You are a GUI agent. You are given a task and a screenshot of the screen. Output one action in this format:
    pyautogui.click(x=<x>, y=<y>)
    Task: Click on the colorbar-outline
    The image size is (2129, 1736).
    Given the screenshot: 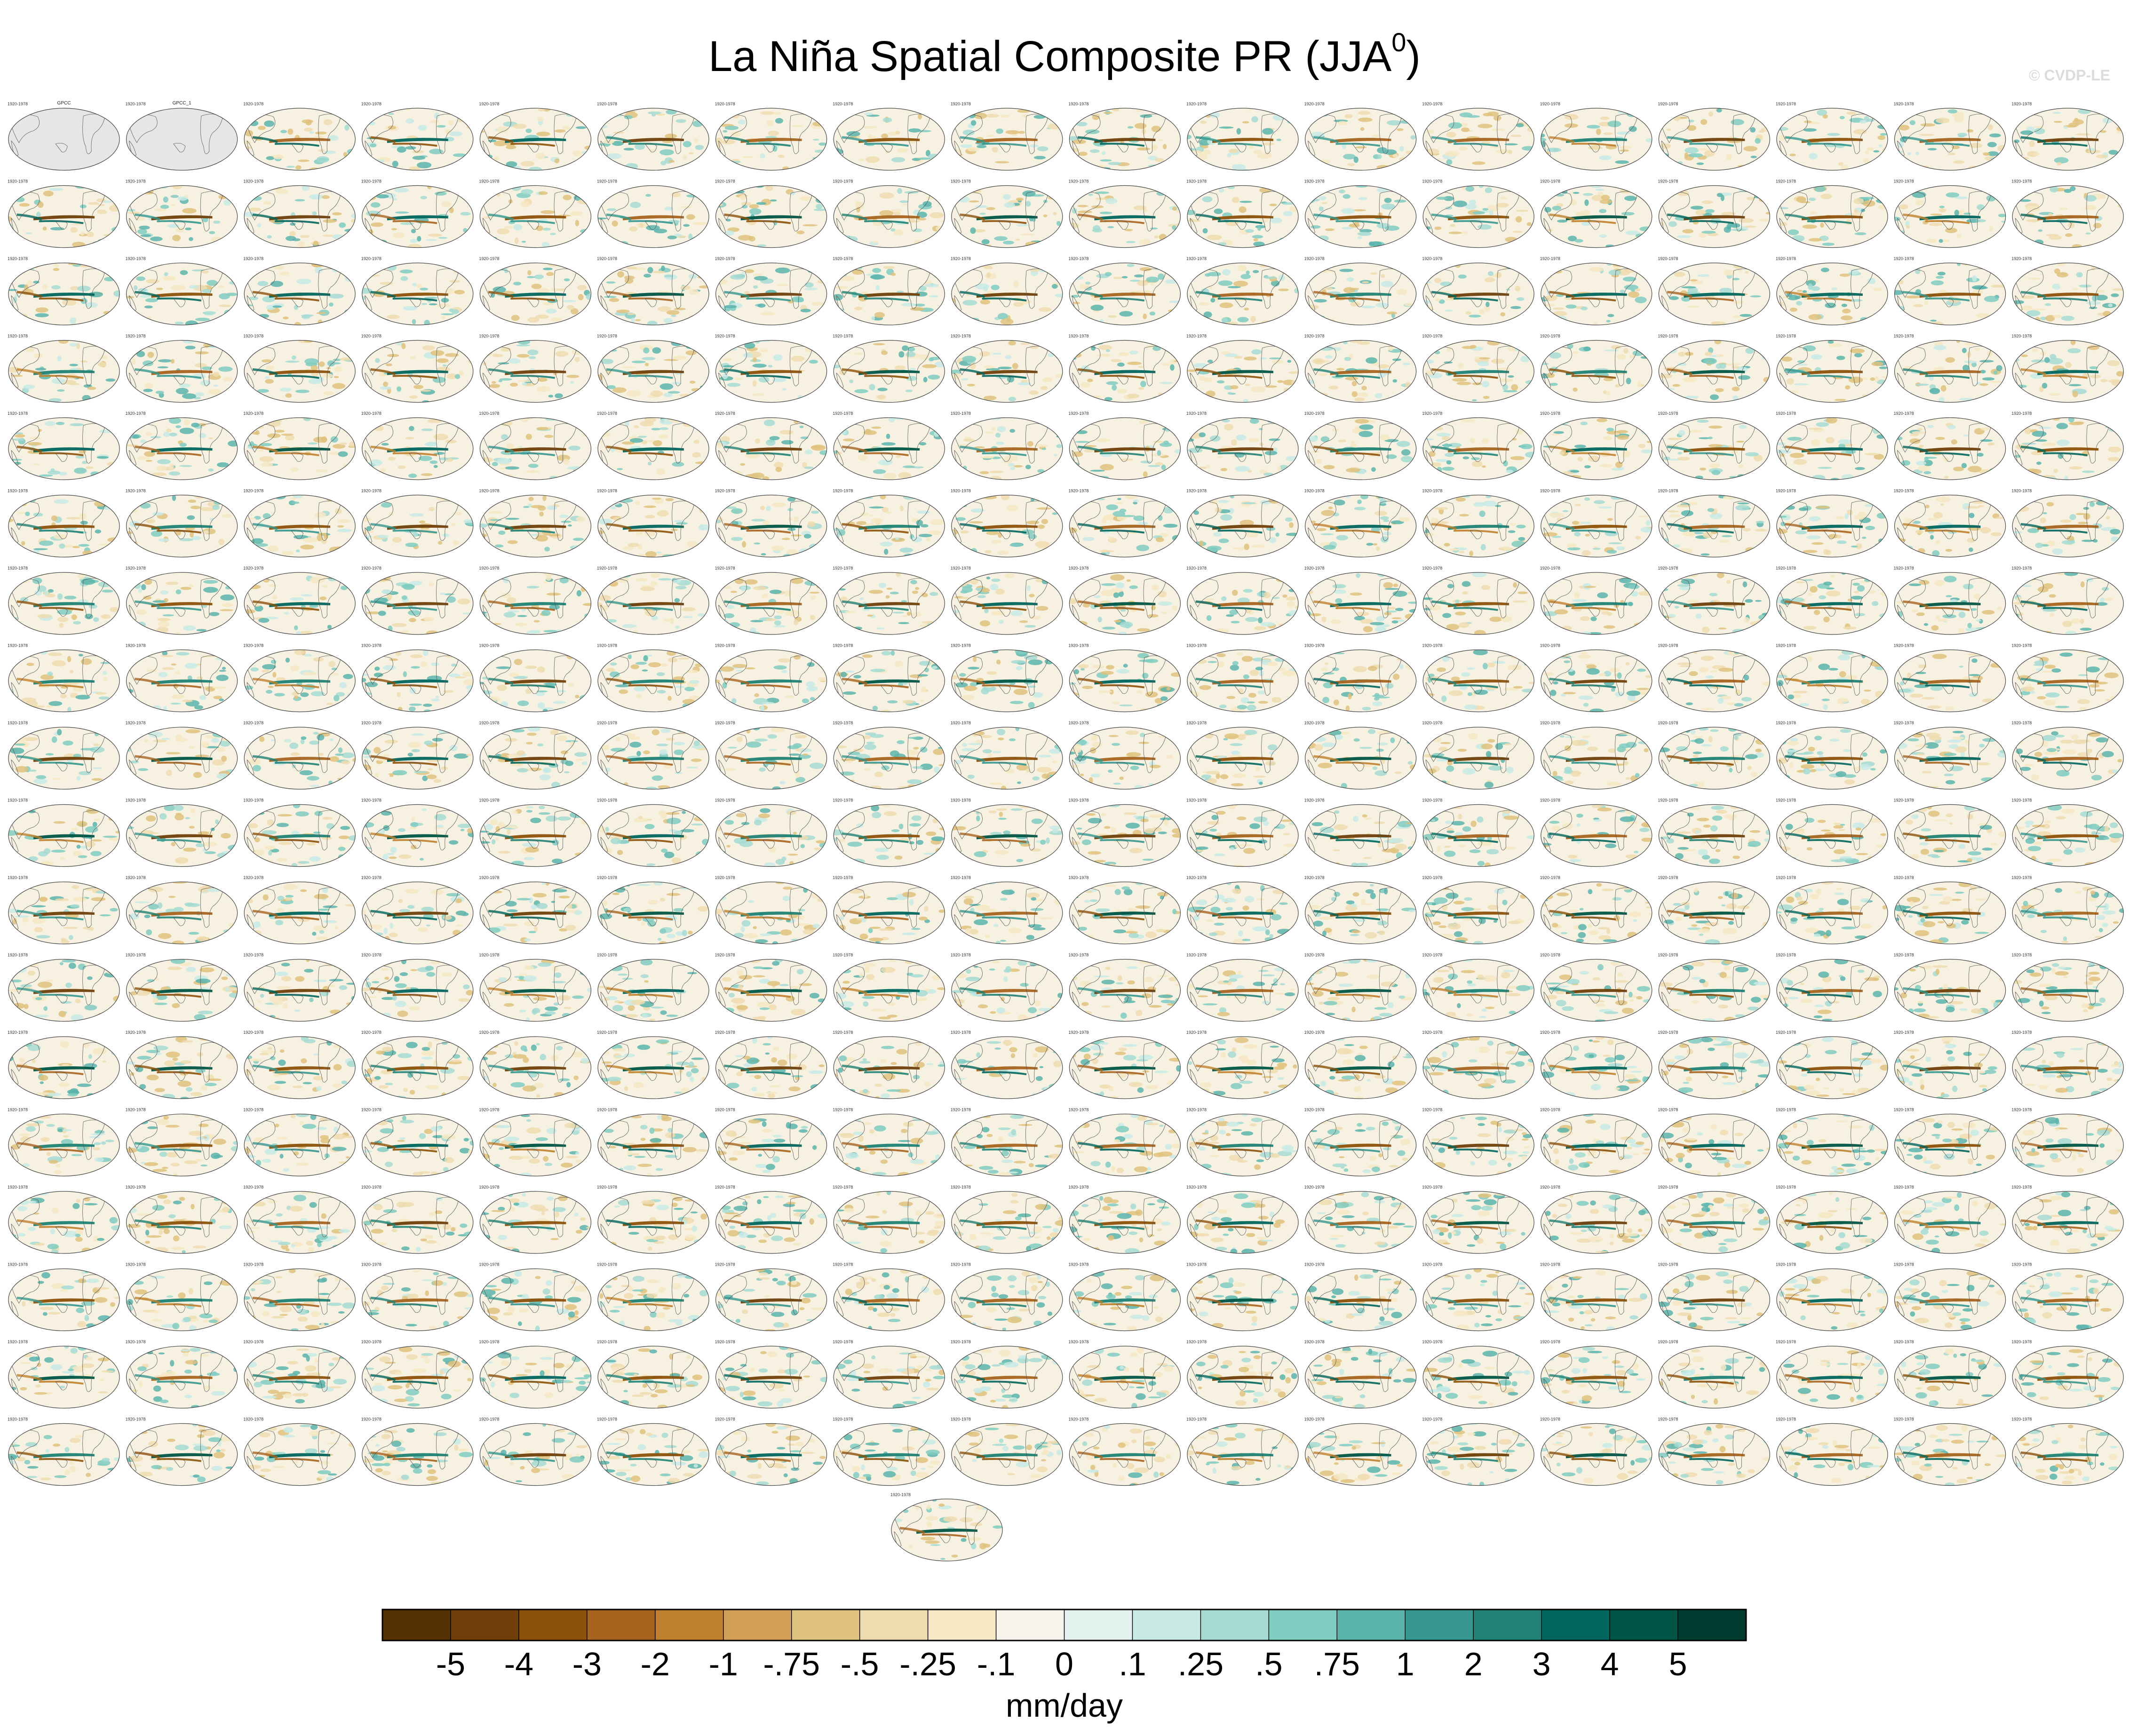 What is the action you would take?
    pyautogui.click(x=1064, y=1625)
    